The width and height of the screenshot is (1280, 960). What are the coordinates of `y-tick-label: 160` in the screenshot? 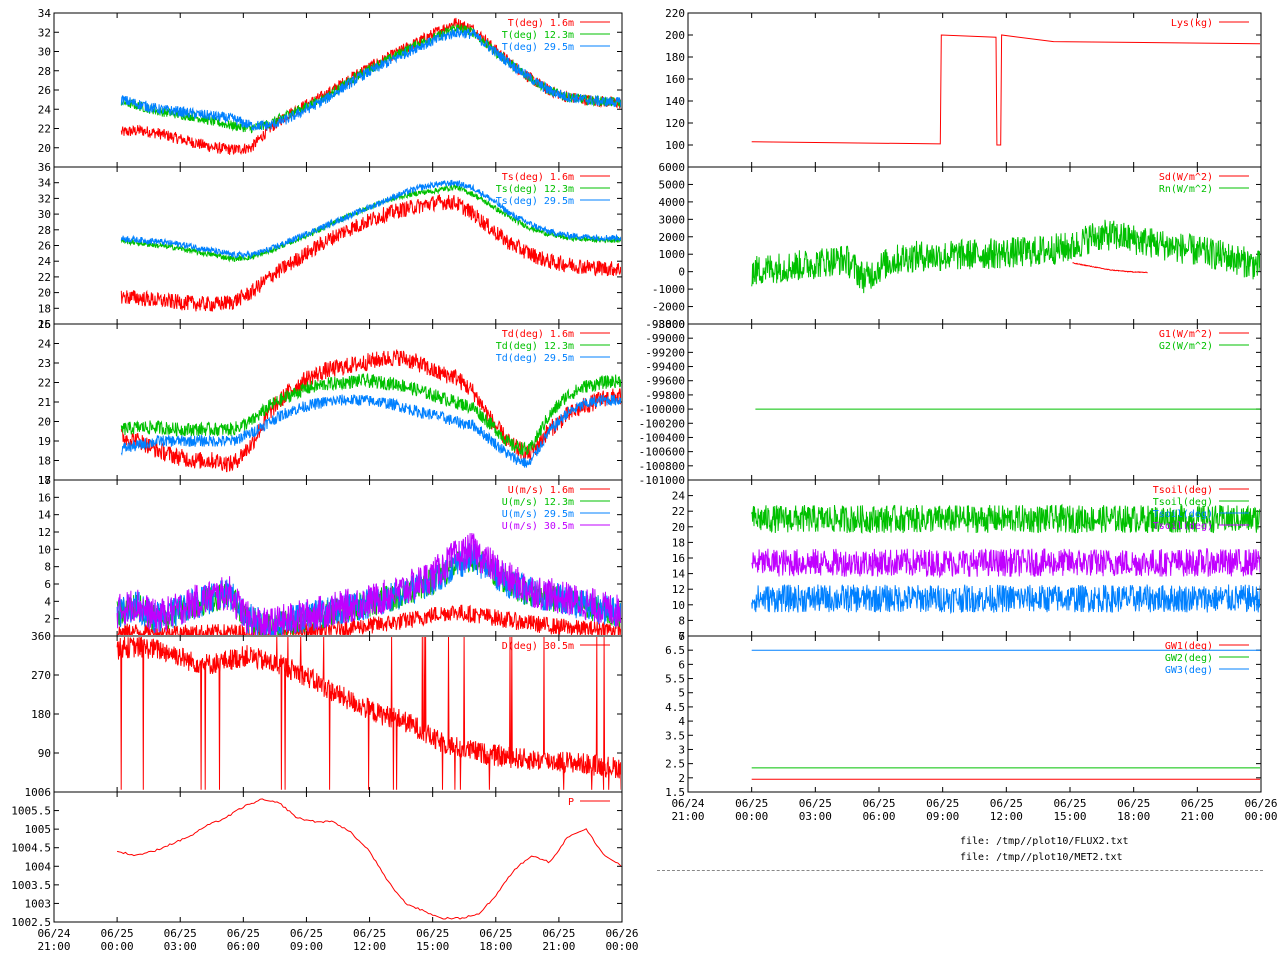 It's located at (675, 79).